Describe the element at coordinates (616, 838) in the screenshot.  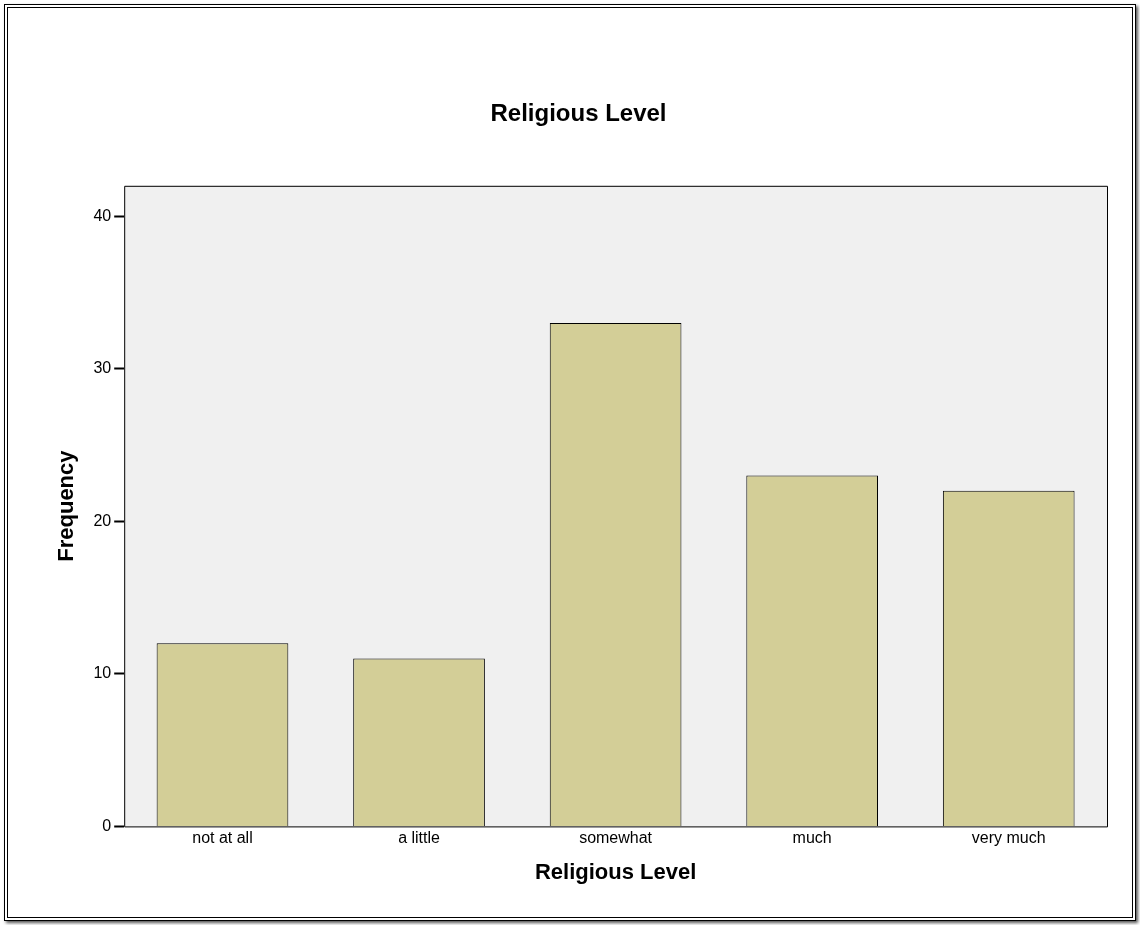
I see `x-tick-label: somewhat` at that location.